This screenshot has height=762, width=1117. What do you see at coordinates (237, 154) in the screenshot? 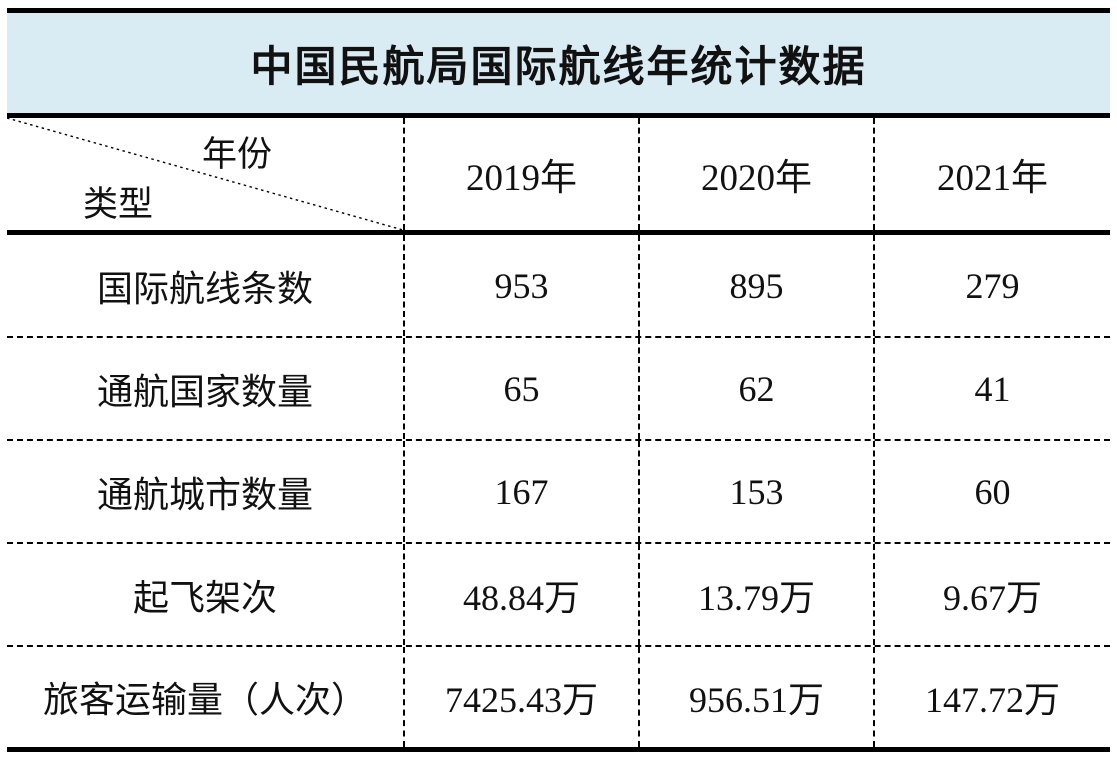
I see `corner-year-label: 年份` at bounding box center [237, 154].